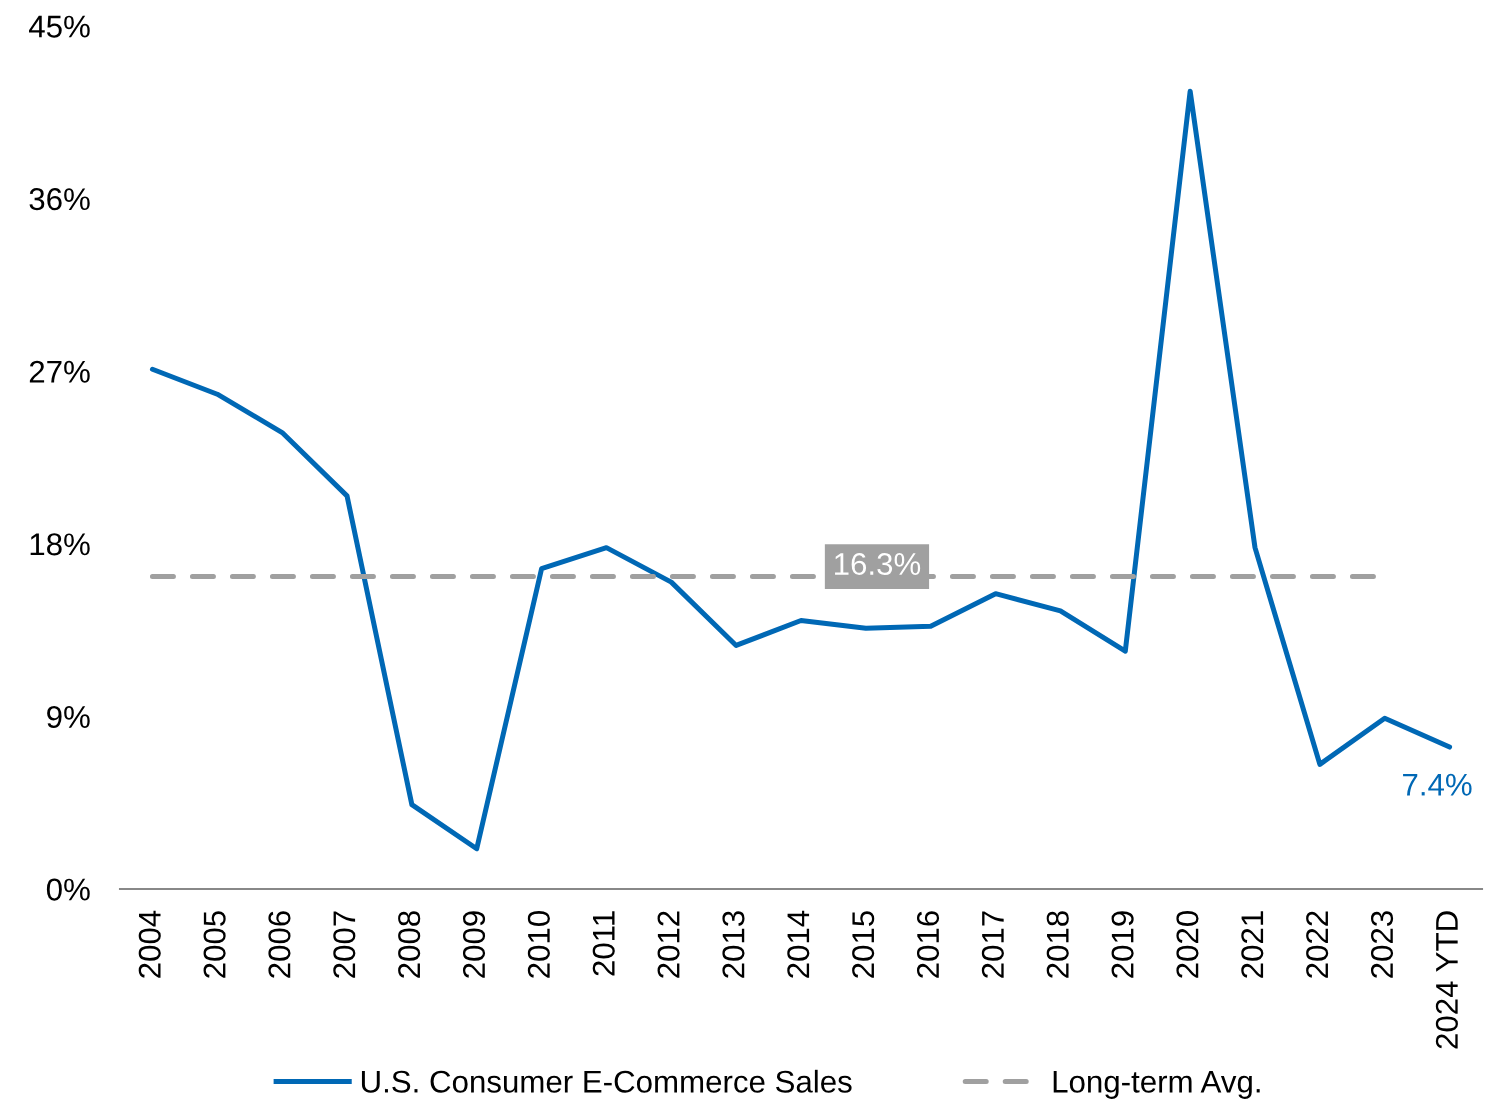 The width and height of the screenshot is (1506, 1102). Describe the element at coordinates (928, 944) in the screenshot. I see `x-tick-label: 2016` at that location.